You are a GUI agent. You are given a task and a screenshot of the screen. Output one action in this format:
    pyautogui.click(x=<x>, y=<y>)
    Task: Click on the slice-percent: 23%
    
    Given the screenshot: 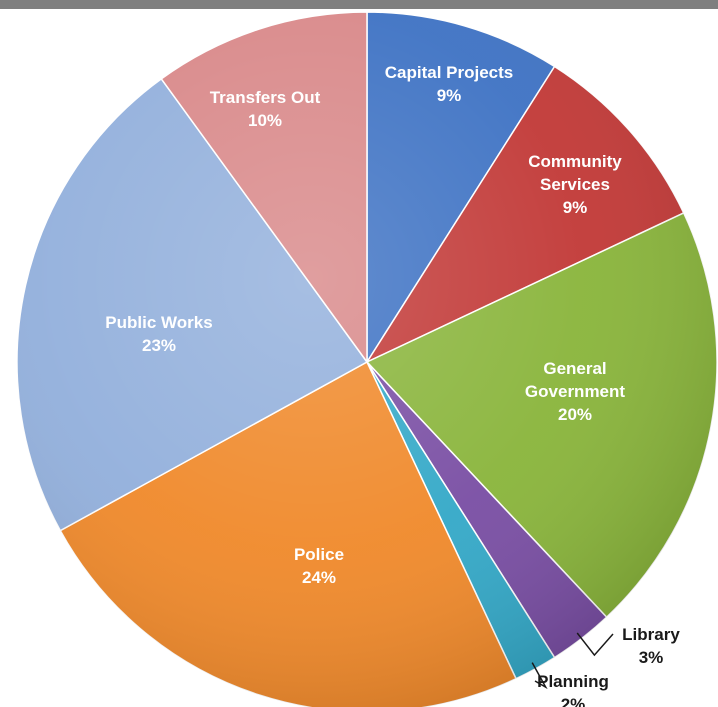 What is the action you would take?
    pyautogui.click(x=159, y=345)
    